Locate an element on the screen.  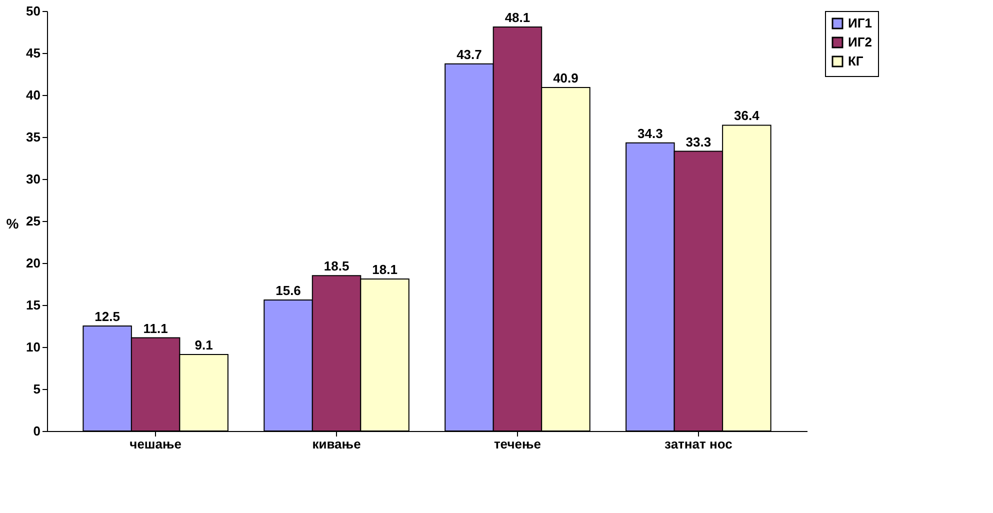
y-tick-label: 5 is located at coordinates (36, 389).